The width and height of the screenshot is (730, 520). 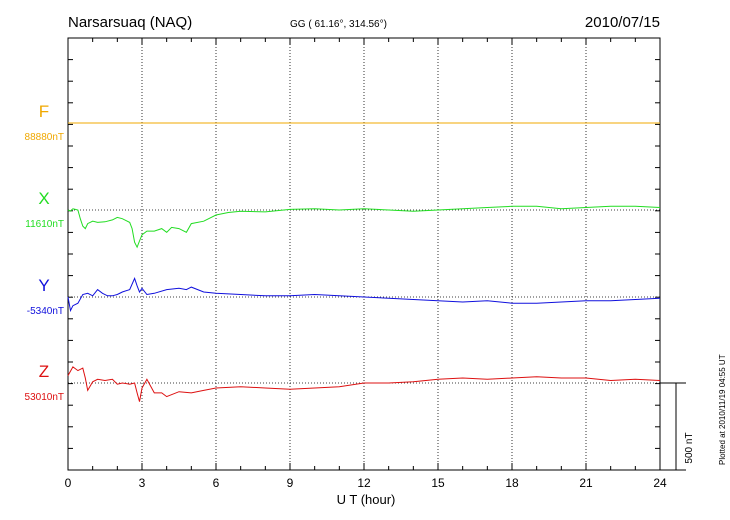 What do you see at coordinates (722, 409) in the screenshot?
I see `plotted-note: Plotted at 2010/11/19 04:55 UT` at bounding box center [722, 409].